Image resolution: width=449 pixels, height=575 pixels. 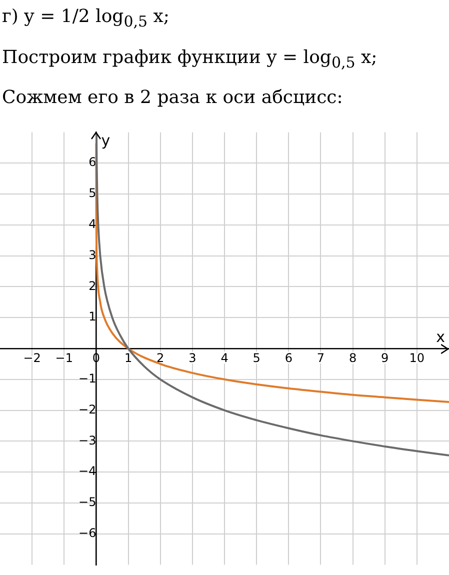 What do you see at coordinates (288, 357) in the screenshot?
I see `x-tick-label: 6` at bounding box center [288, 357].